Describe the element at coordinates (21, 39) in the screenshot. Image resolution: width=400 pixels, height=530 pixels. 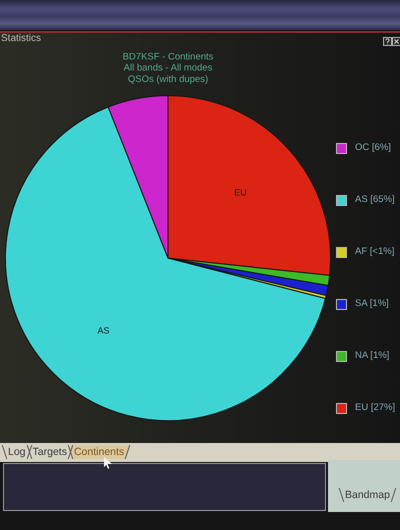
I see `text: Statistics` at that location.